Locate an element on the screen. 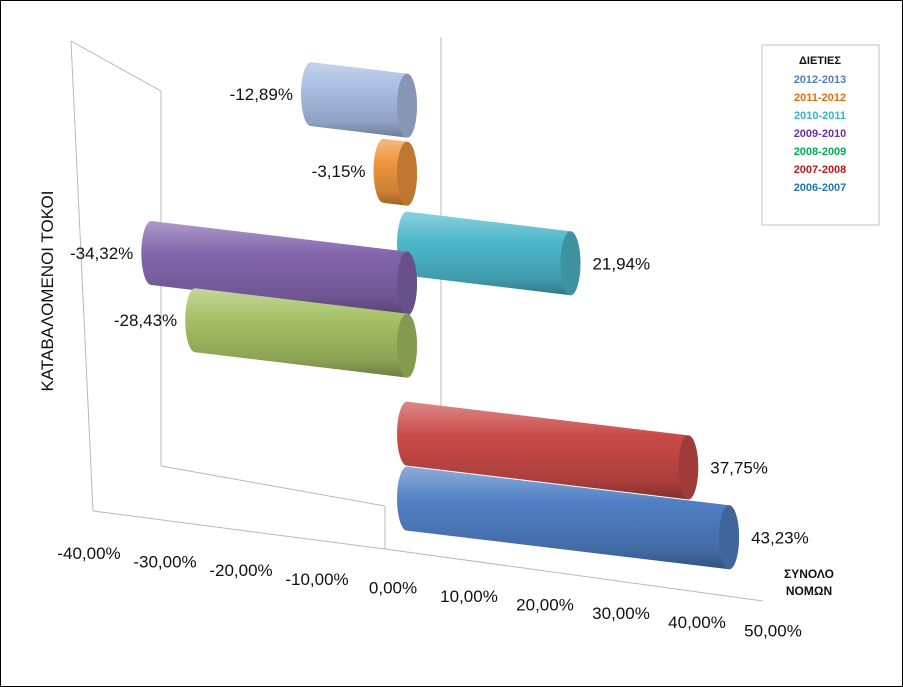 The height and width of the screenshot is (687, 903). category-label-line-1: ΣΥΝΟΛΟ is located at coordinates (809, 574).